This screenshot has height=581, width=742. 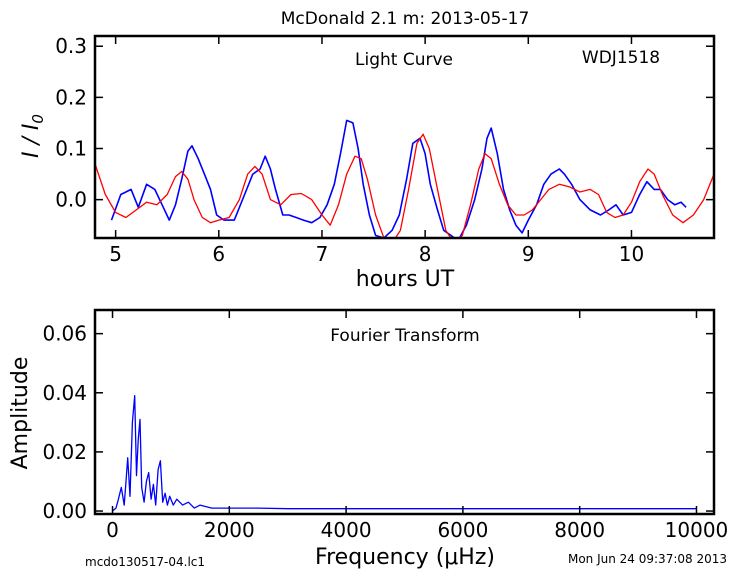 I want to click on footer-filename: mcdo130517-04.lc1, so click(x=145, y=562).